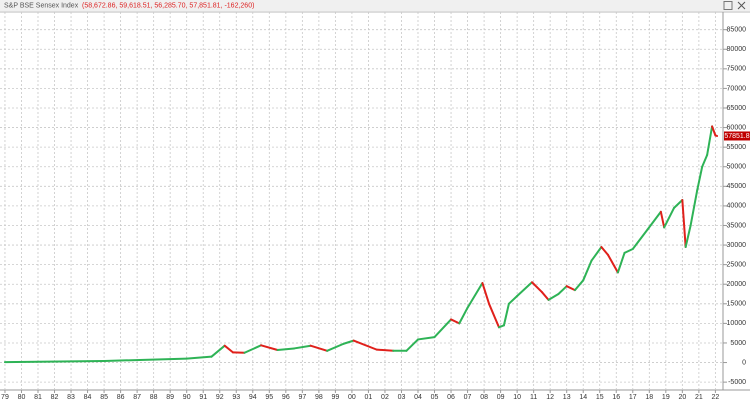 The height and width of the screenshot is (403, 750). What do you see at coordinates (375, 5) in the screenshot?
I see `title-bar` at bounding box center [375, 5].